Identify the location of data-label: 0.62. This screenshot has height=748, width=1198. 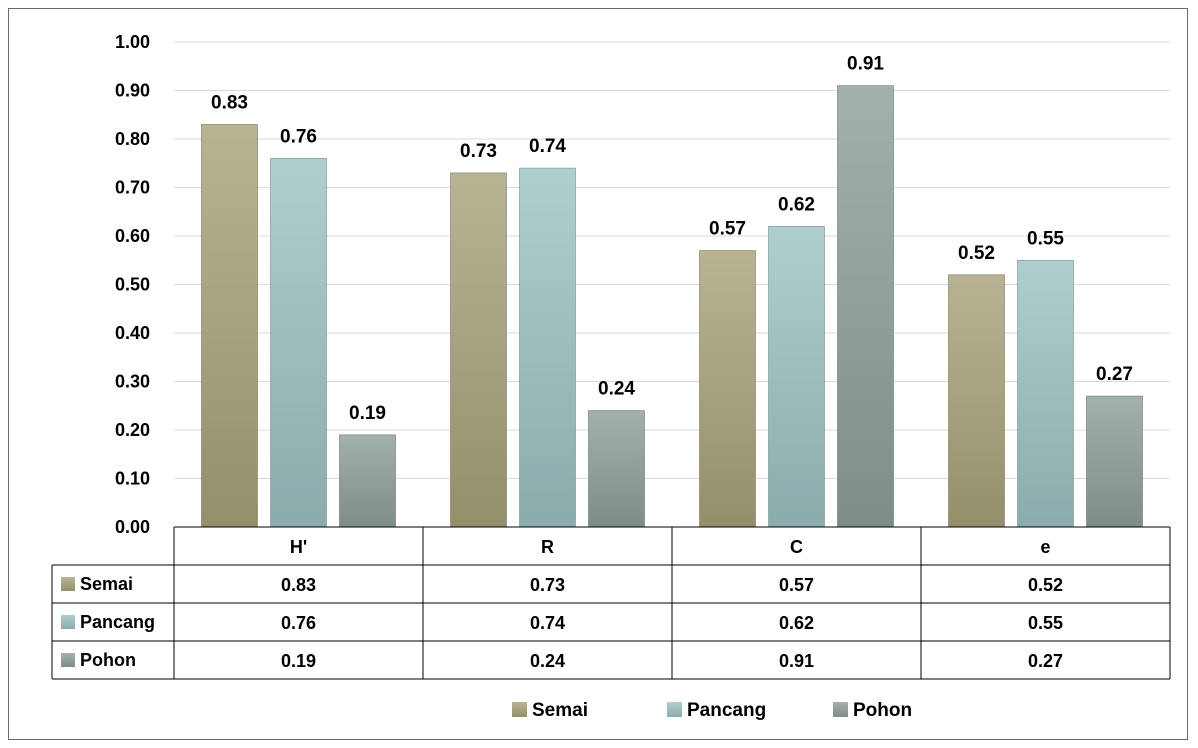
(796, 204).